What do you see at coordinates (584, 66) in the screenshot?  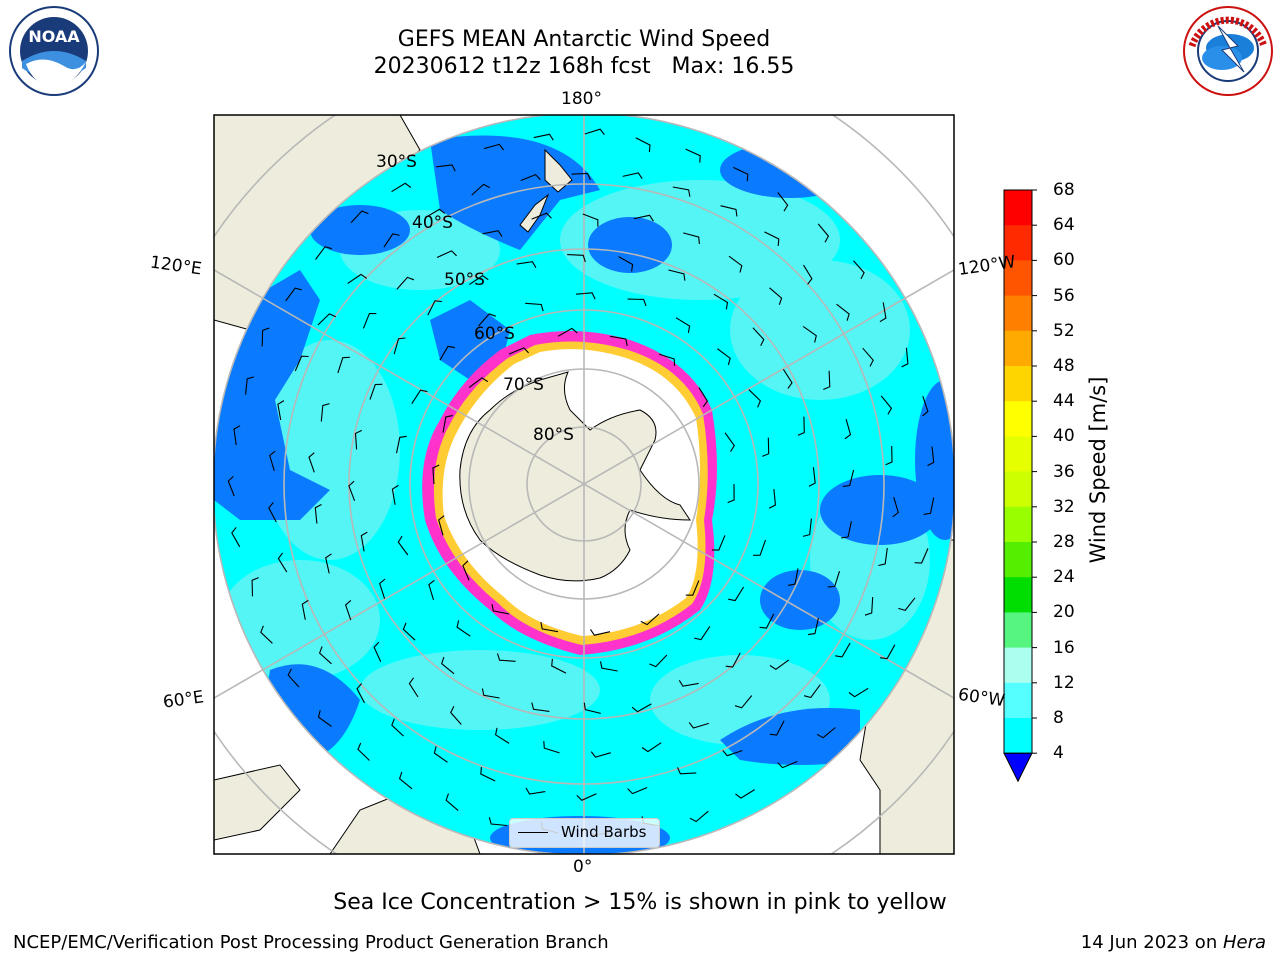 I see `chart-subtitle: 20230612 t12z 168h fcst Max: 16.55` at bounding box center [584, 66].